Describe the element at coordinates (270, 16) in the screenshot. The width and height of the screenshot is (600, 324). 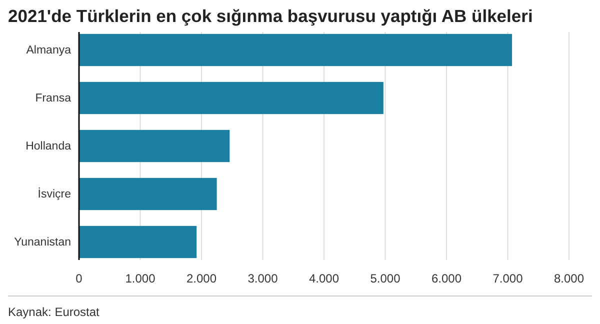
I see `chart-title: 2021'de Türklerin en çok sığınma başvurusu yaptığı AB ülkeleri` at that location.